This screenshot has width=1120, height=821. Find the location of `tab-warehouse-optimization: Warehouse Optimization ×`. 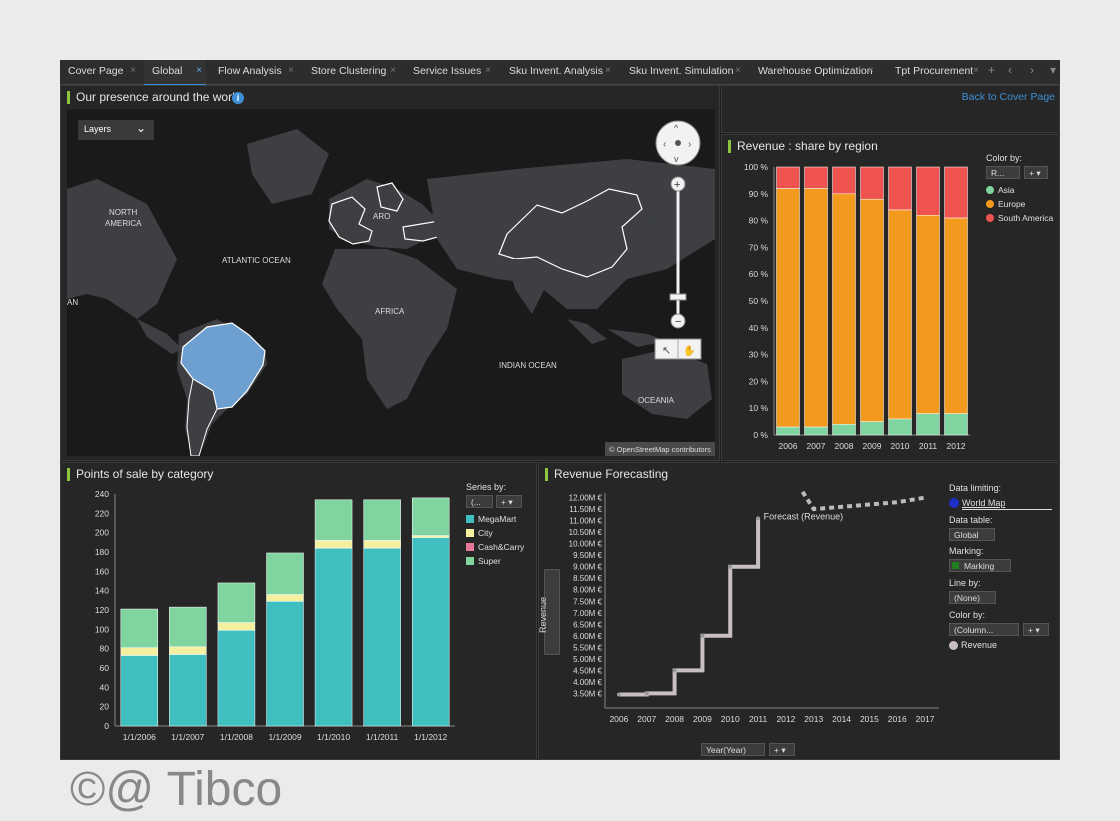

tab-warehouse-optimization: Warehouse Optimization × is located at coordinates (814, 72).